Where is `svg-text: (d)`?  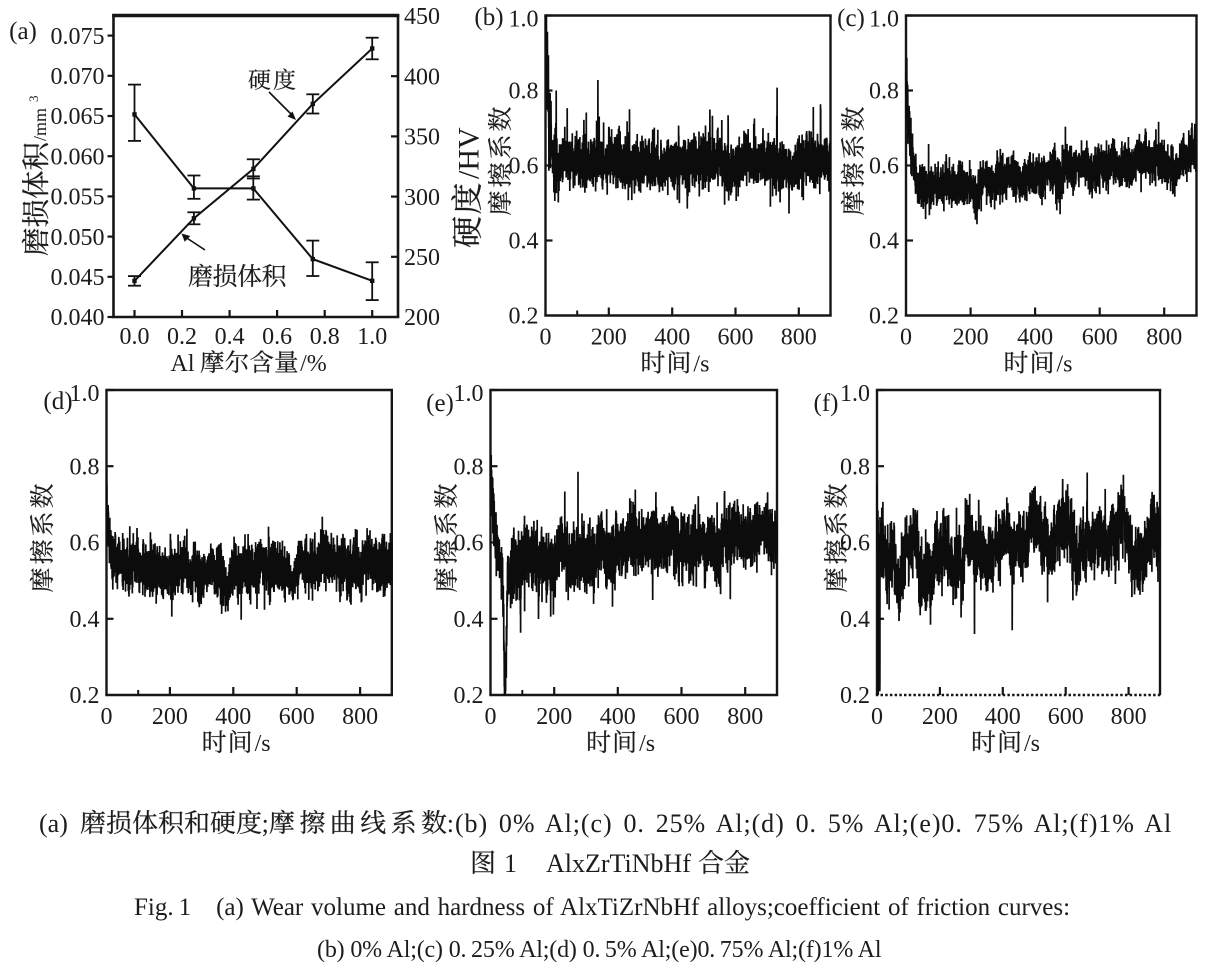 svg-text: (d) is located at coordinates (57, 401).